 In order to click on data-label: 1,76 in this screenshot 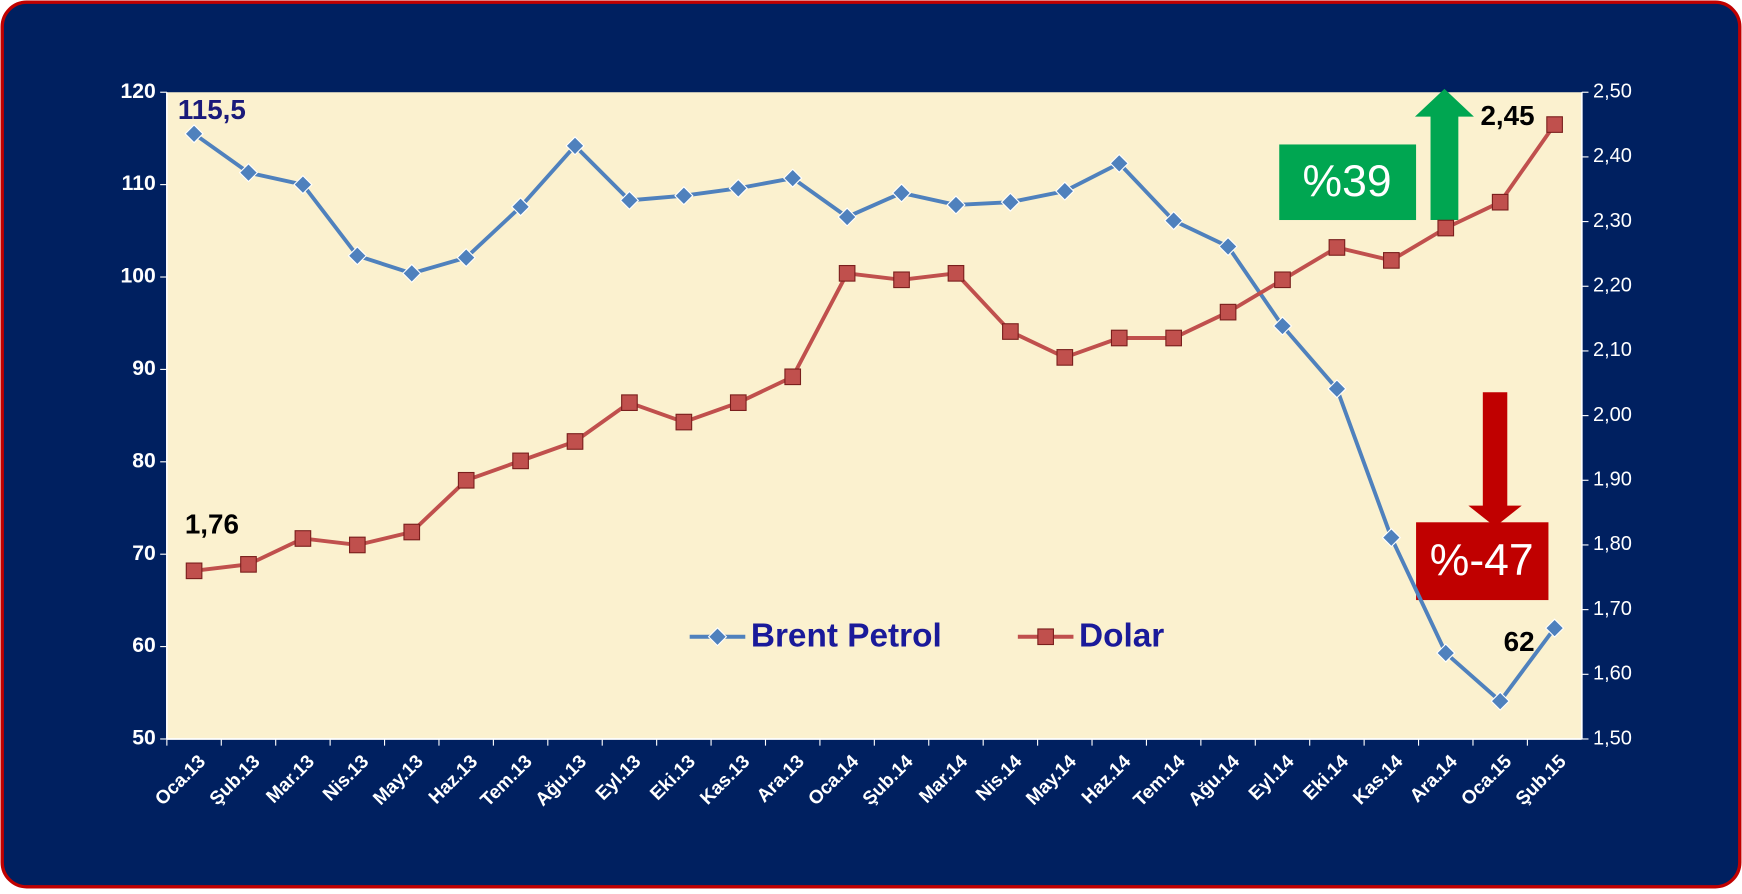, I will do `click(212, 524)`.